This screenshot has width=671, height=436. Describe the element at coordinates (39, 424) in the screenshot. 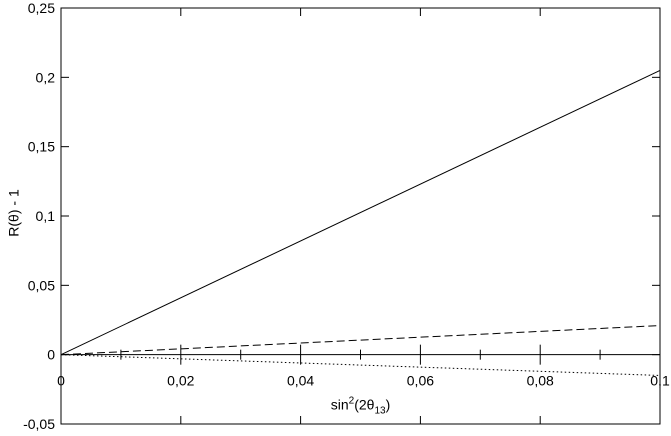

I see `y-tick-label: -0,05` at that location.